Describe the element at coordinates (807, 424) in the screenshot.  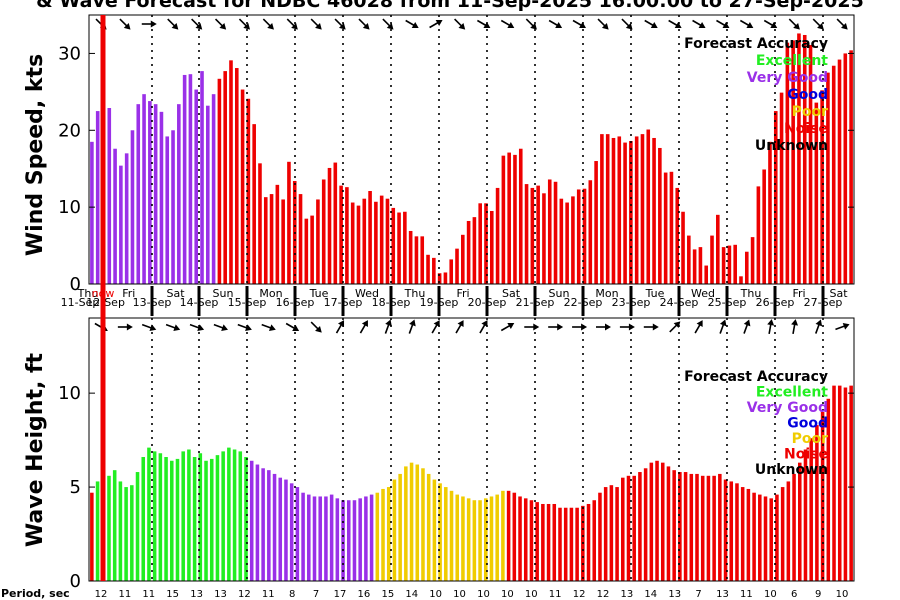
I see `legend-item: Good` at that location.